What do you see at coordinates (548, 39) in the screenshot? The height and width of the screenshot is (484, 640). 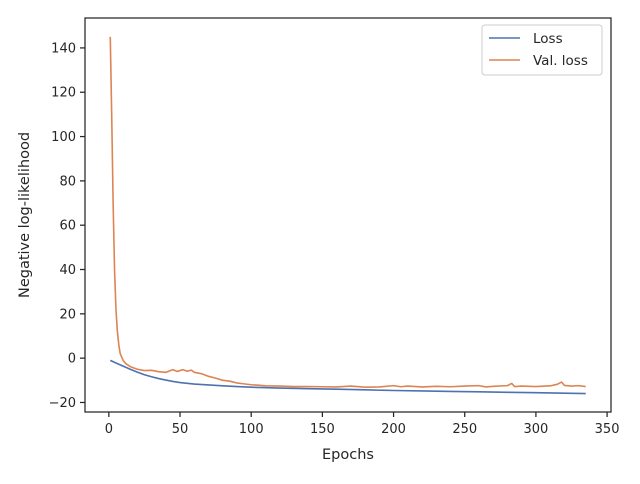 I see `legend-label-loss: Loss` at bounding box center [548, 39].